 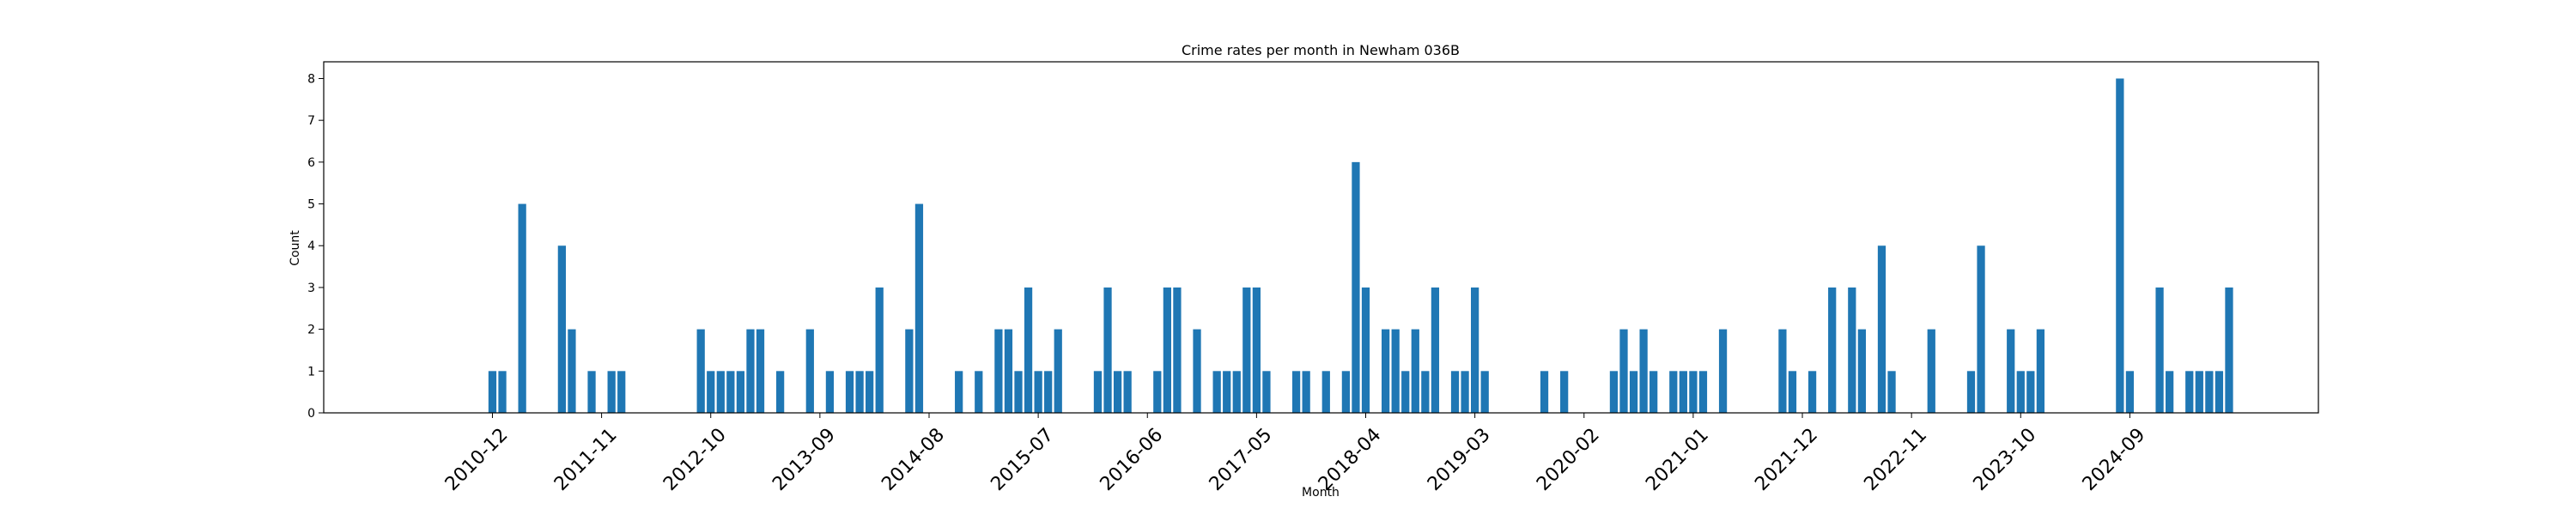 I want to click on x-axis-label: Month, so click(x=1321, y=493).